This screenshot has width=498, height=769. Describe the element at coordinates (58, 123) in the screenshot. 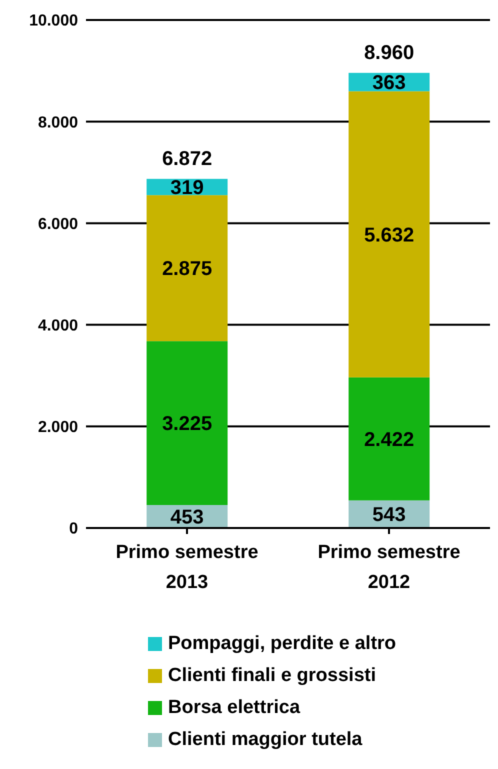

I see `y-tick-label: 8.000` at that location.